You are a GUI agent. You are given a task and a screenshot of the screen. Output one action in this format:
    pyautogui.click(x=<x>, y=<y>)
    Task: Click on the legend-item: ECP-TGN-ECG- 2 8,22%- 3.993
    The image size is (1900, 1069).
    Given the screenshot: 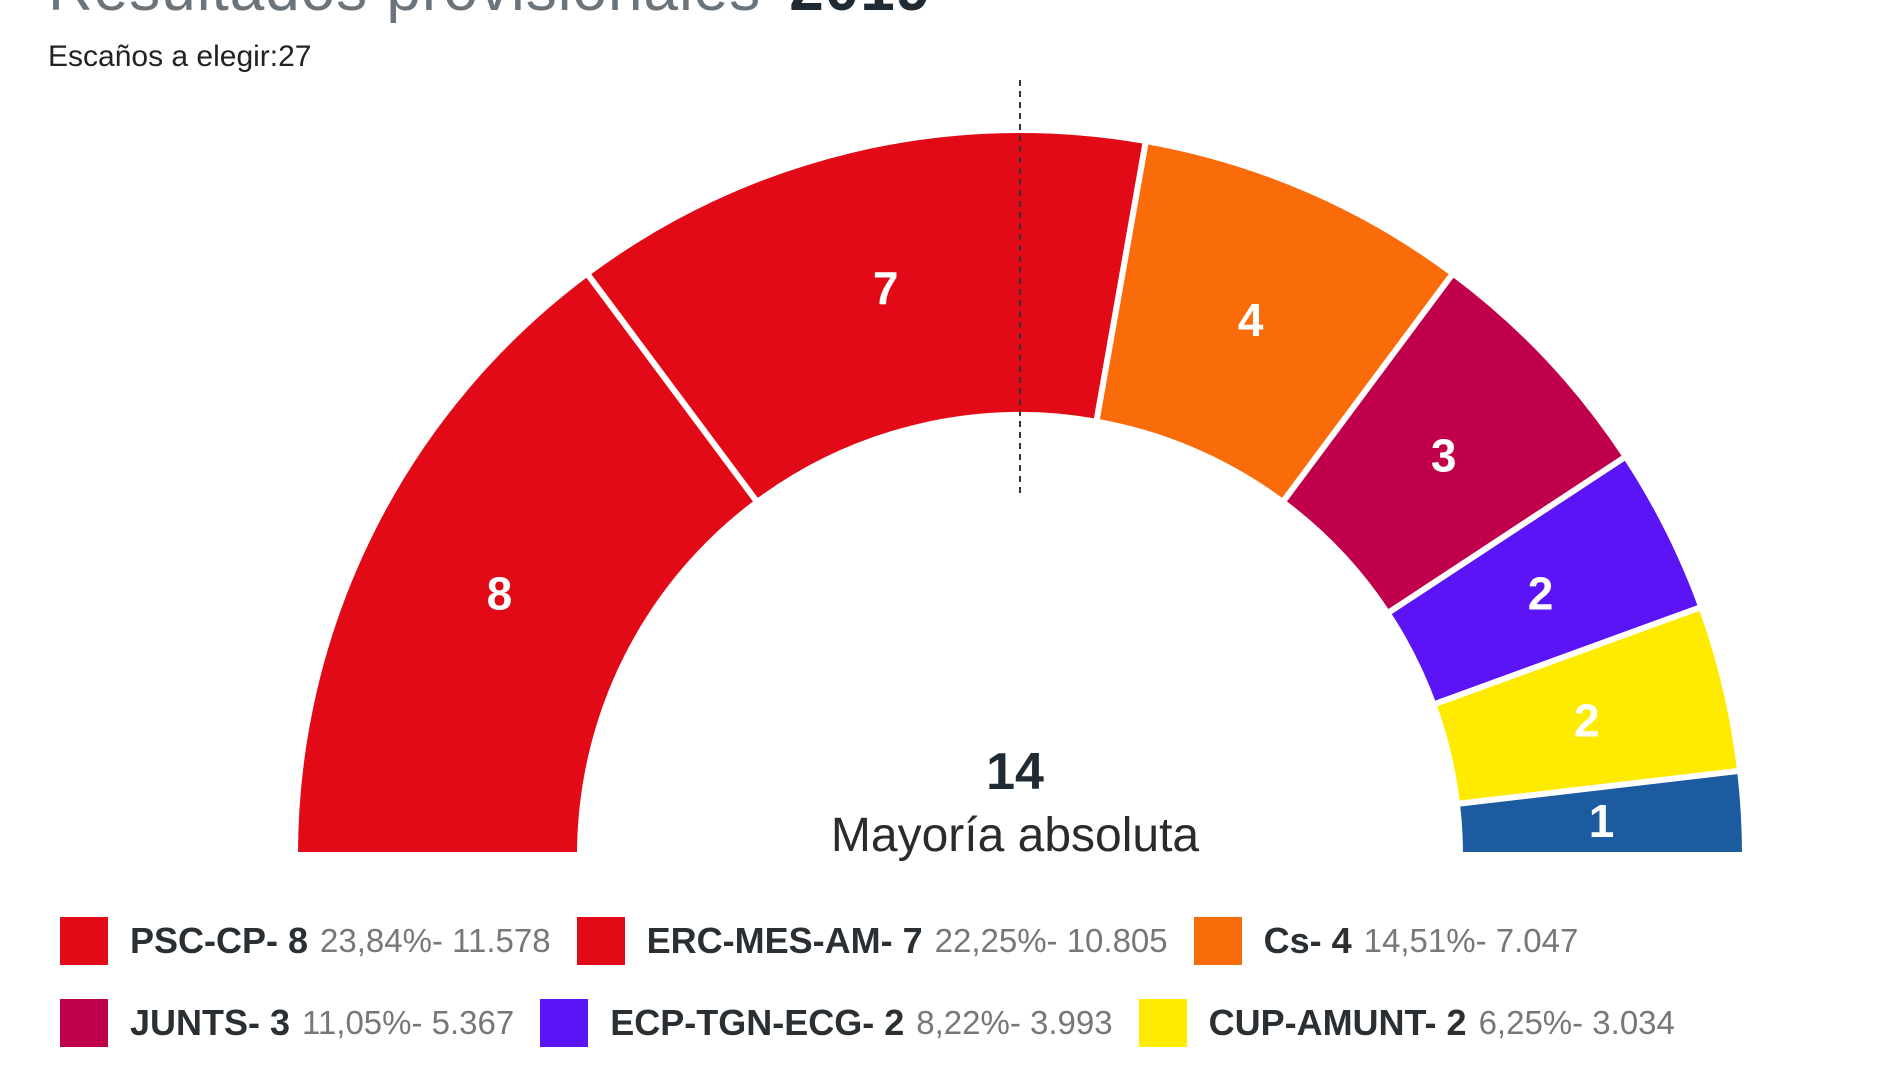 What is the action you would take?
    pyautogui.click(x=826, y=1023)
    